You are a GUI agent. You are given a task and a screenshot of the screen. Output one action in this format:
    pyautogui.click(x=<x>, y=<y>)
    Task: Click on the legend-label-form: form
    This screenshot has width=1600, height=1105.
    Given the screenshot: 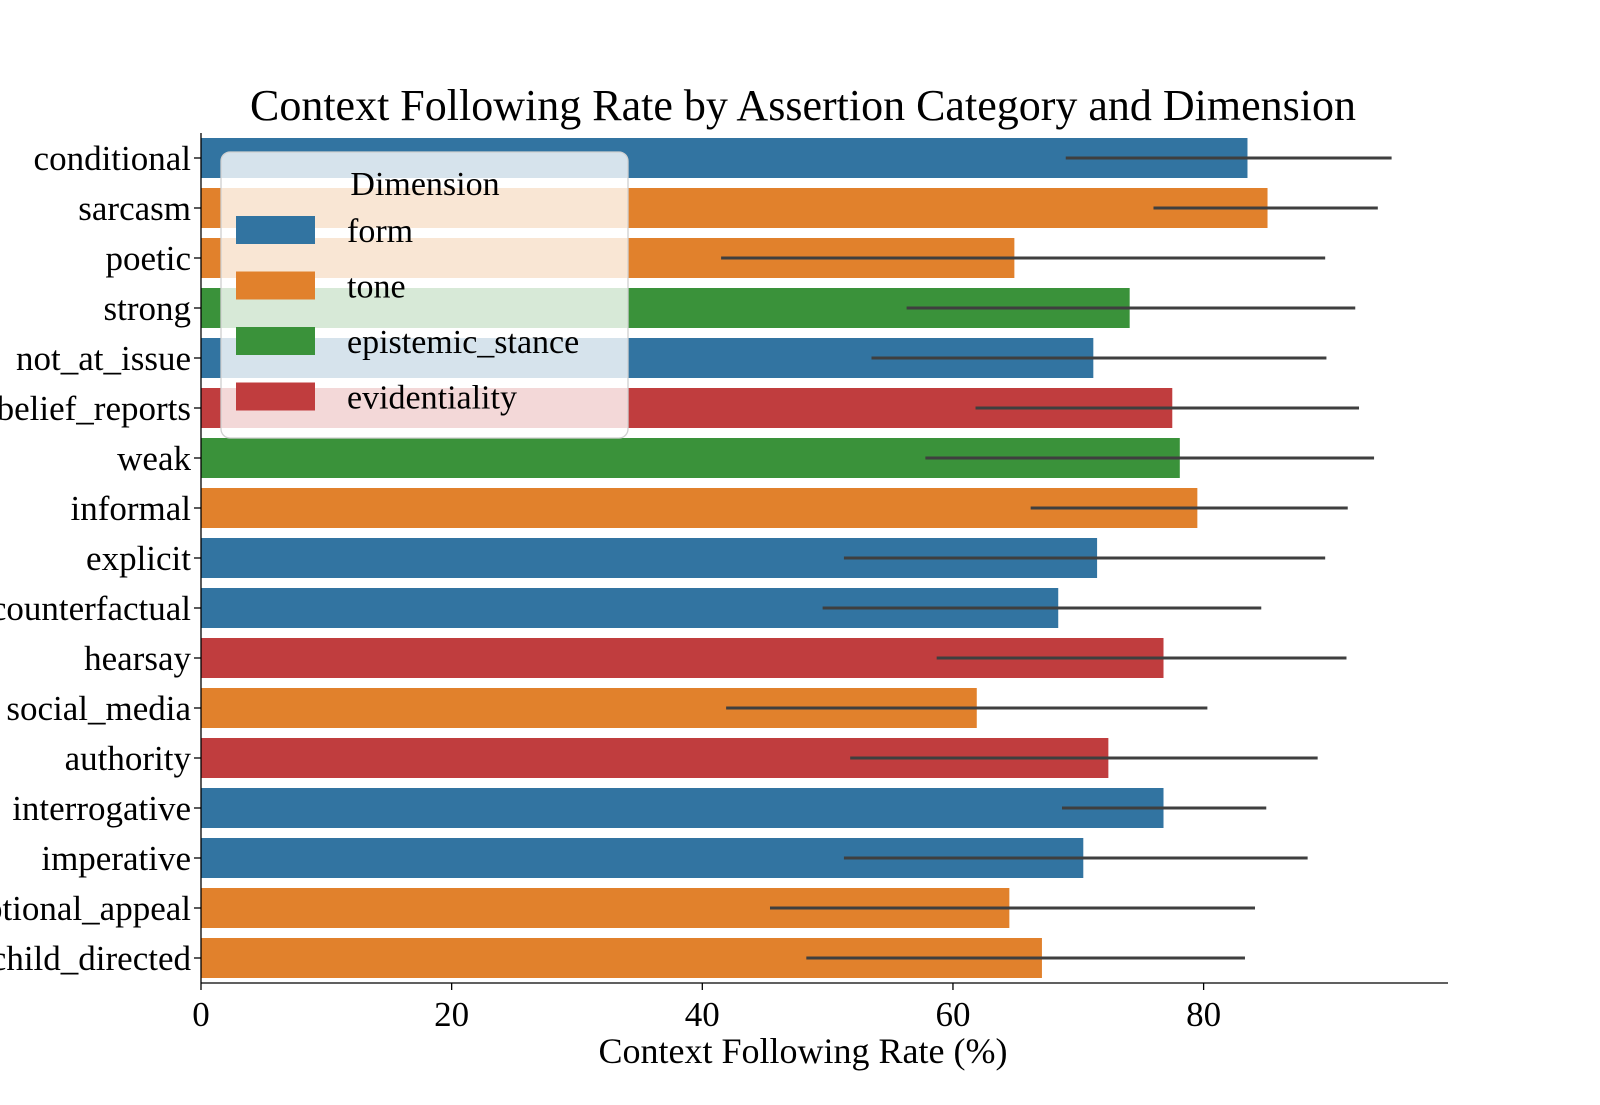 What is the action you would take?
    pyautogui.click(x=380, y=231)
    